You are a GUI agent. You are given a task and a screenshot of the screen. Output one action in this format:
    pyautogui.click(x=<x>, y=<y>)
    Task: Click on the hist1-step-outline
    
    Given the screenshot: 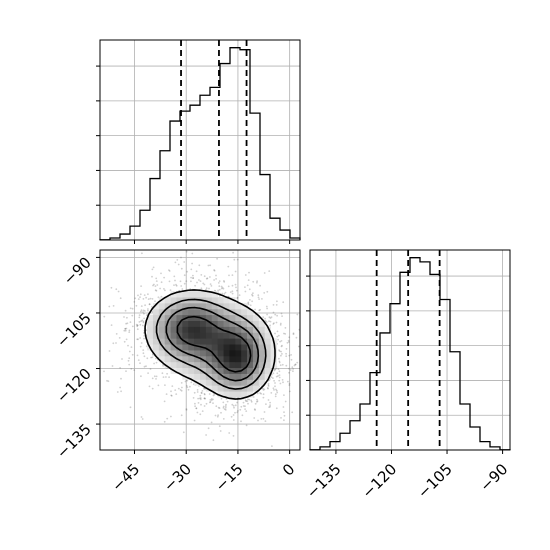 What is the action you would take?
    pyautogui.click(x=200, y=144)
    